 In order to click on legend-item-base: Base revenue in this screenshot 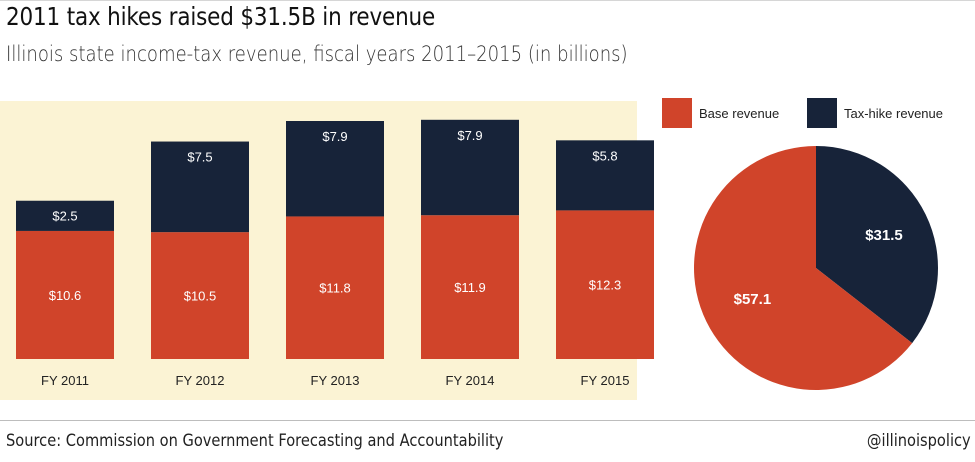, I will do `click(720, 113)`.